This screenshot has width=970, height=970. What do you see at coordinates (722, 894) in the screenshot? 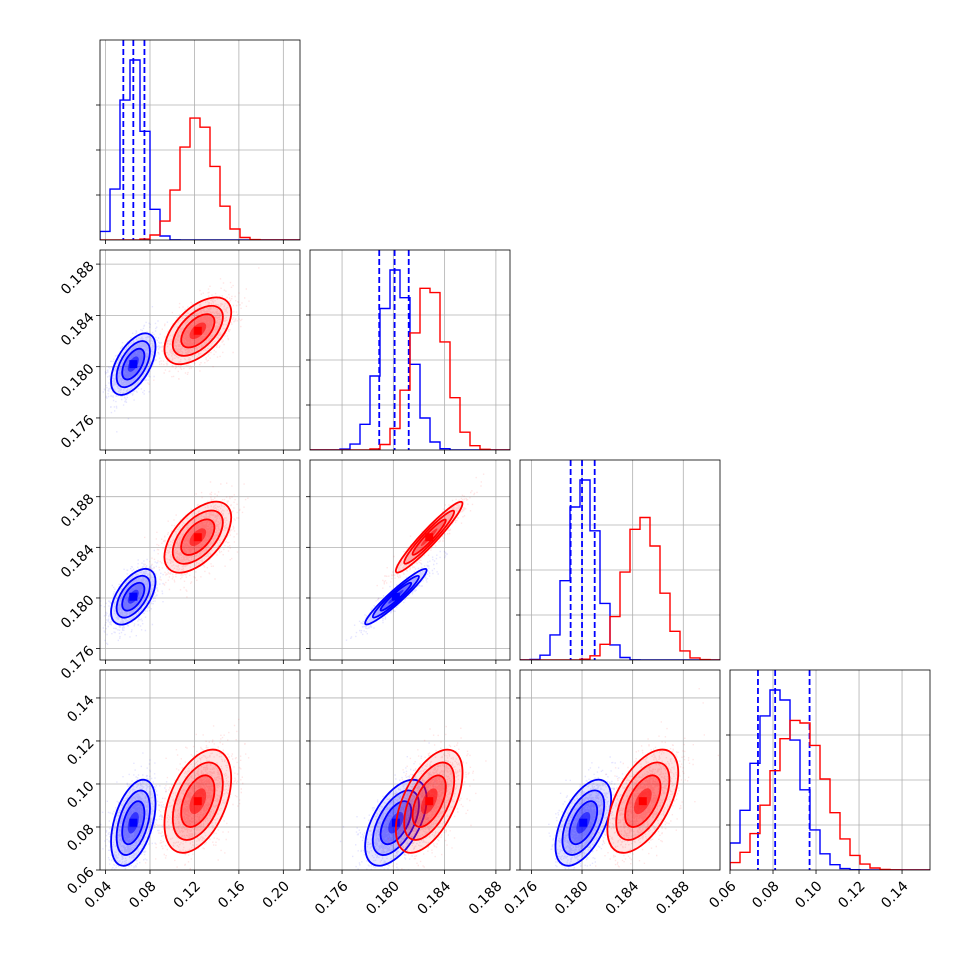
I see `x-tick-label: 0.06` at bounding box center [722, 894].